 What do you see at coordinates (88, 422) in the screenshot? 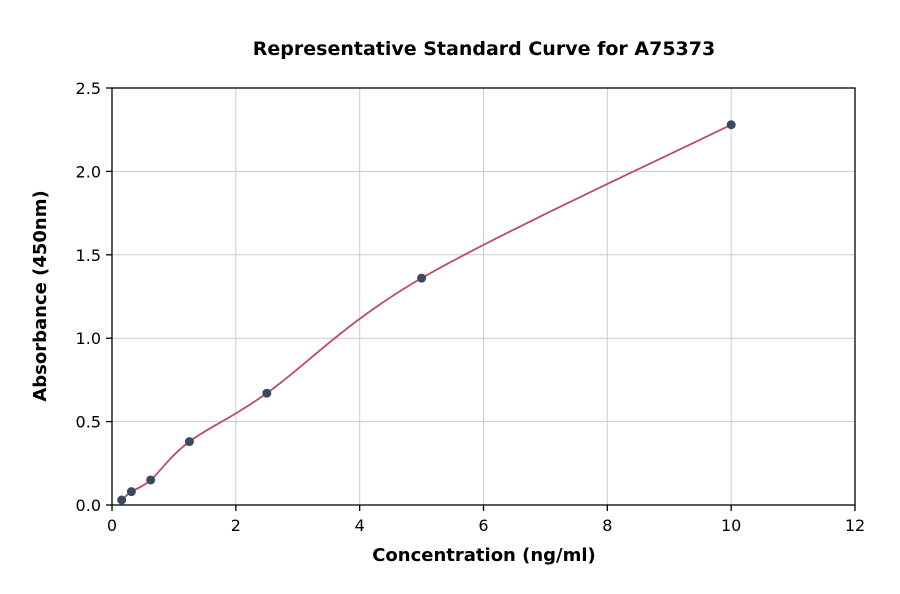
I see `y-tick-label: 0.5` at bounding box center [88, 422].